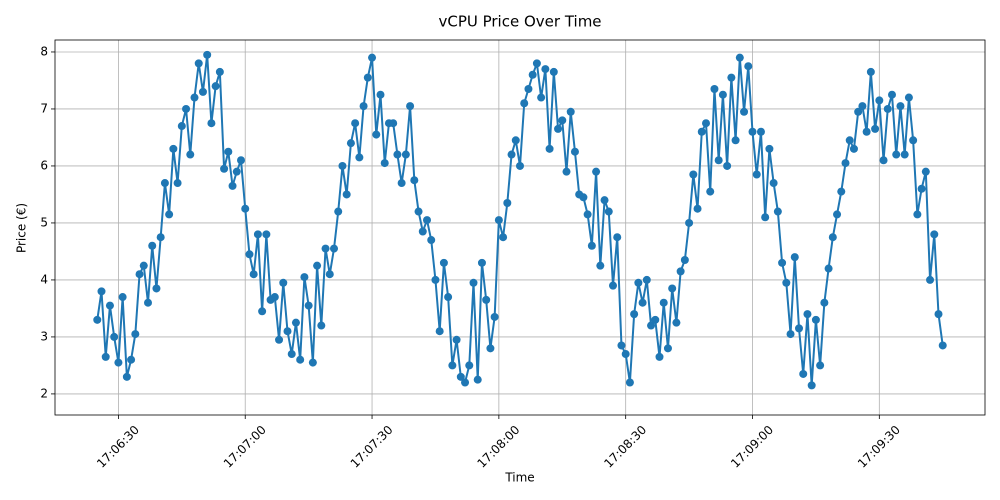 This screenshot has width=1000, height=500. Describe the element at coordinates (44, 393) in the screenshot. I see `y-tick-label: 2` at that location.